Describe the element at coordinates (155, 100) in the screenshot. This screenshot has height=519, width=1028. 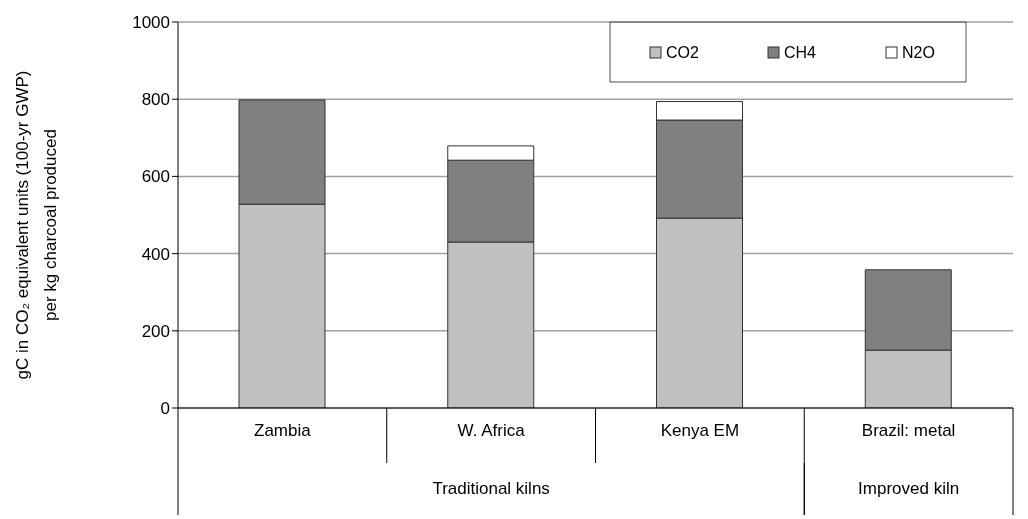
I see `y-tick-label: 800` at that location.